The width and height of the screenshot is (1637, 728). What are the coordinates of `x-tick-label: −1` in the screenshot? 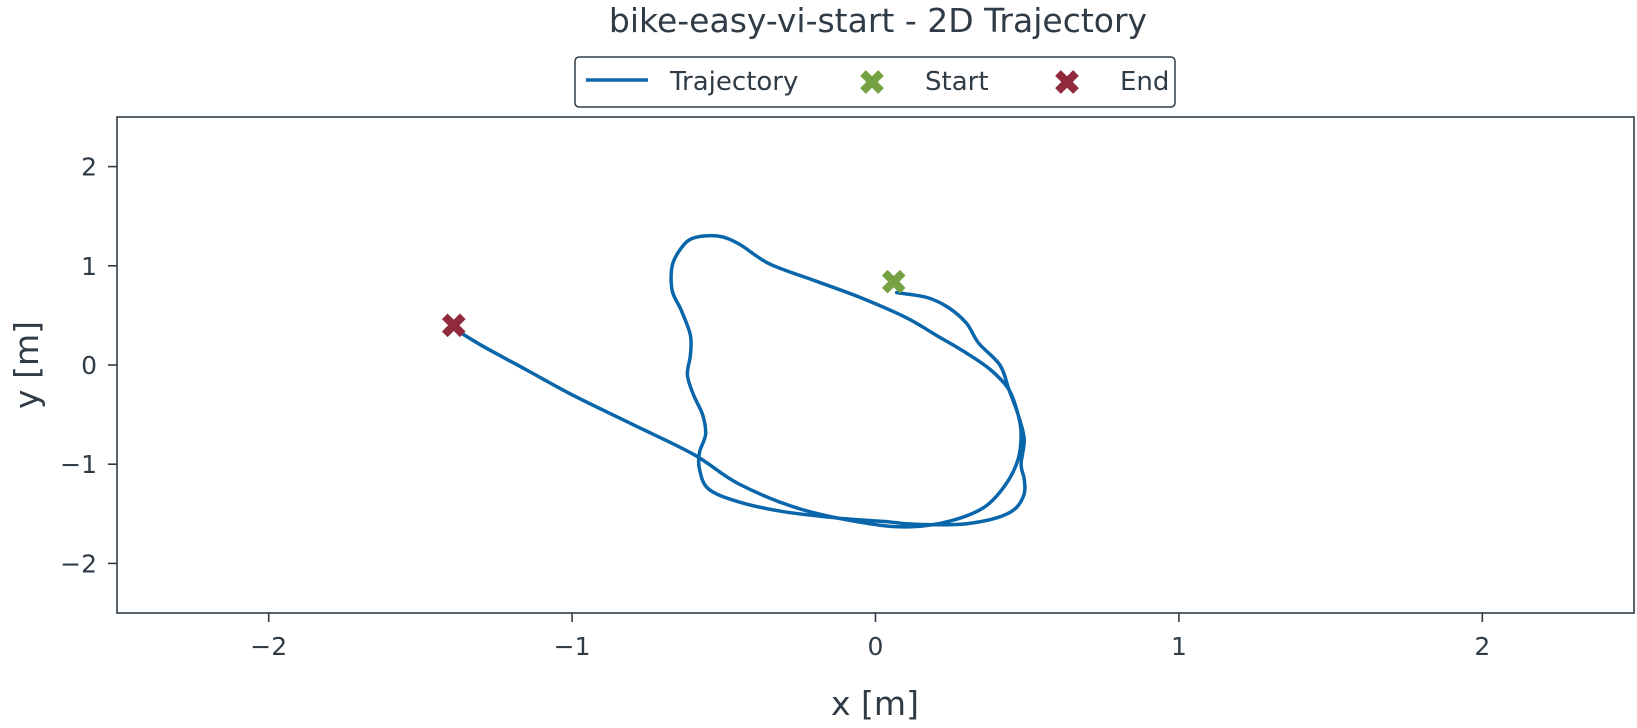 It's located at (572, 646).